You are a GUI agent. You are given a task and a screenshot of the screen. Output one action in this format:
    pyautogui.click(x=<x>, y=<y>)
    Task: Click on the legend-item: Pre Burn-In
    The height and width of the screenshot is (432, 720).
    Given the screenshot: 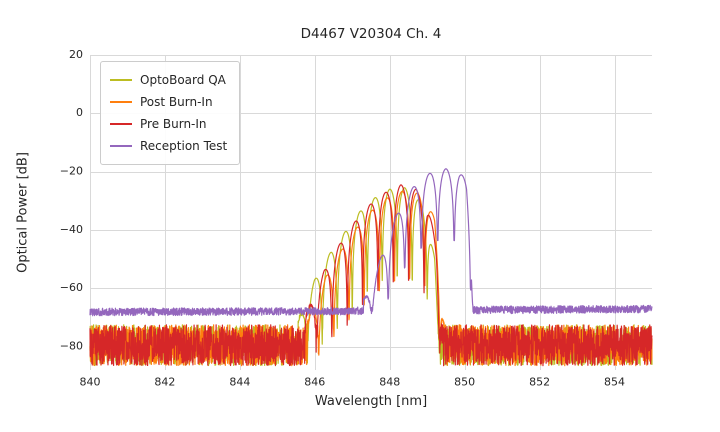 What is the action you would take?
    pyautogui.click(x=168, y=124)
    